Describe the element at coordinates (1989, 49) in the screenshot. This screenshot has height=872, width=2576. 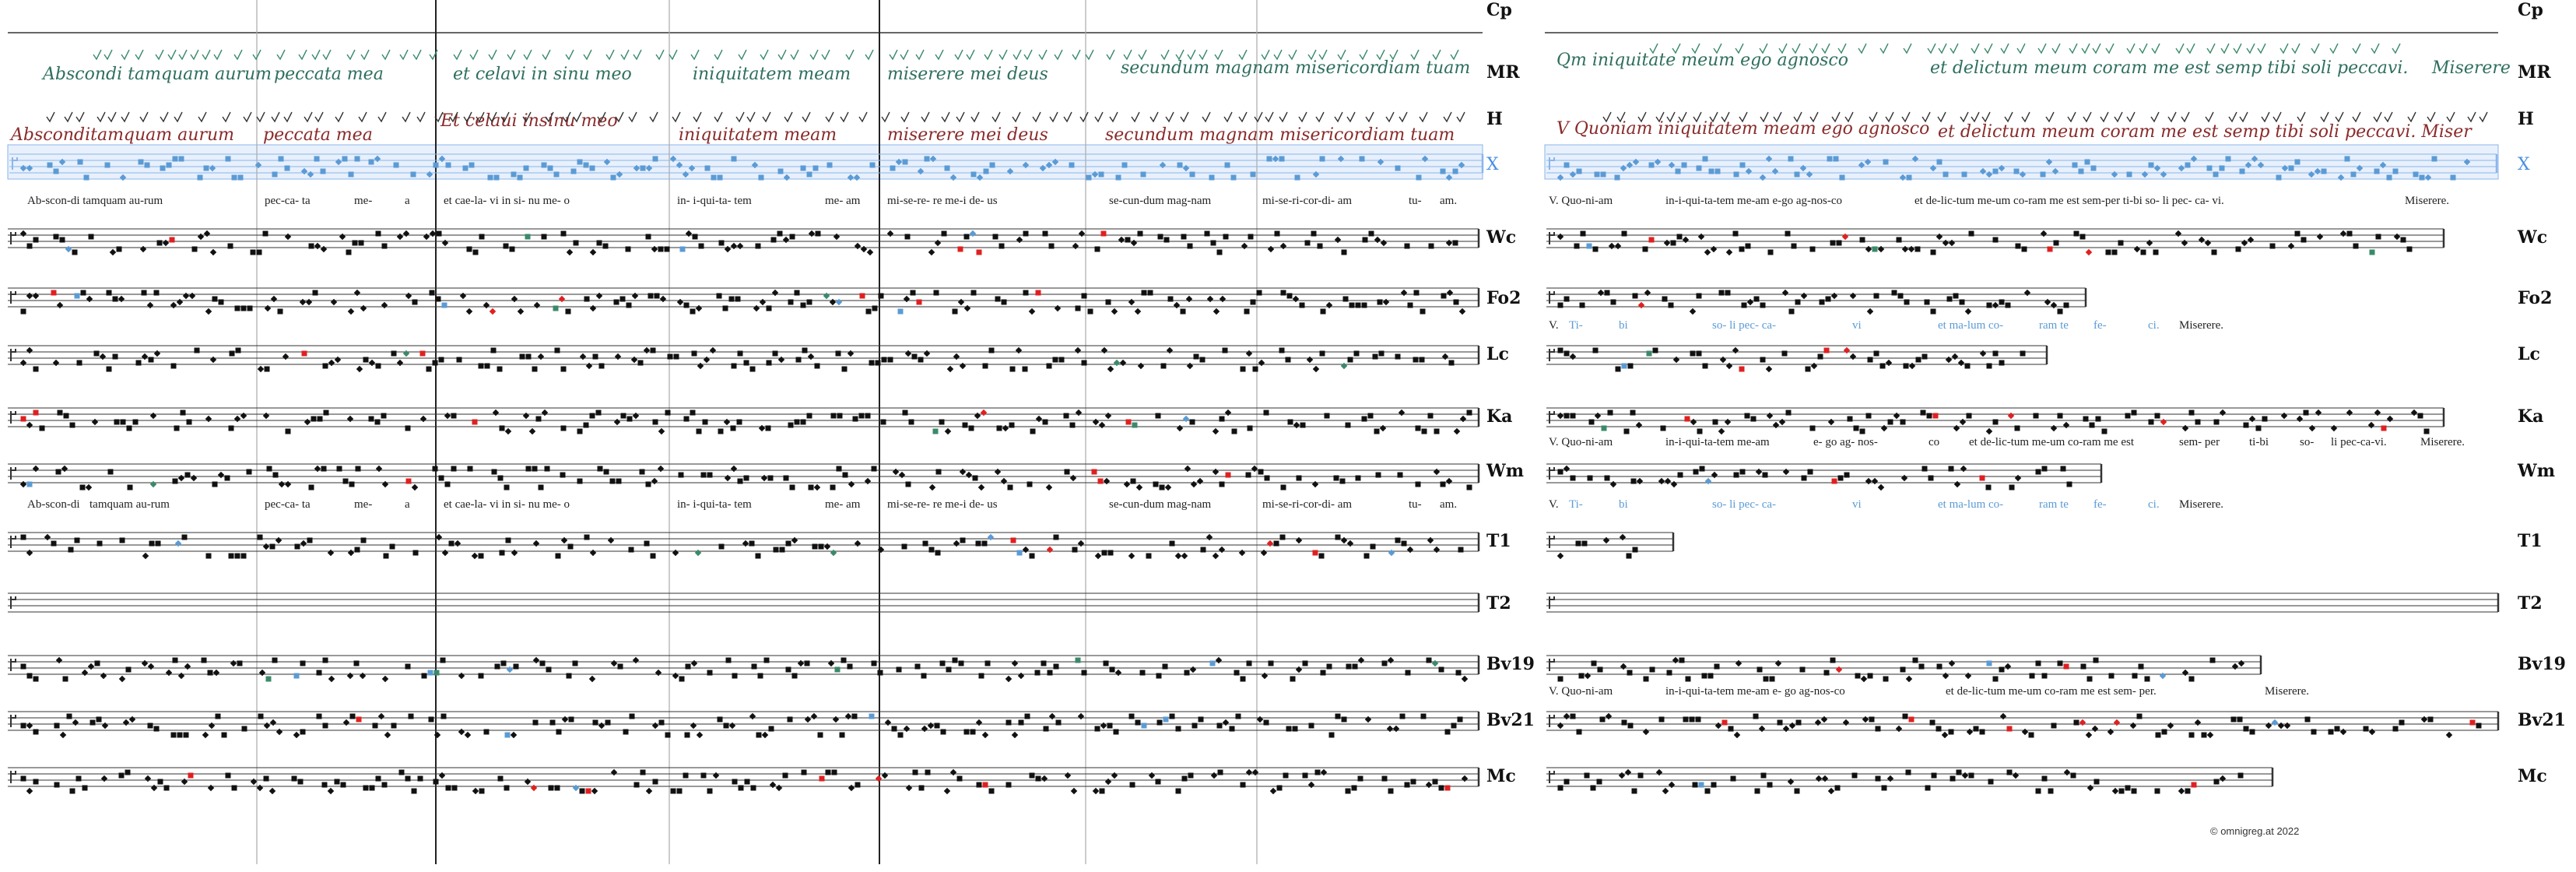
I see `mr-neume-mark-right` at that location.